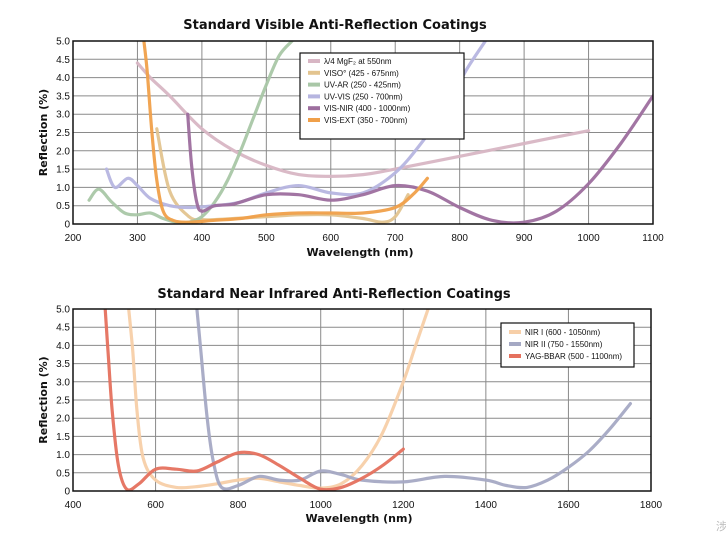 Image resolution: width=726 pixels, height=536 pixels. What do you see at coordinates (358, 61) in the screenshot?
I see `legend-entry: λ/4 MgF₂ at 550nm` at bounding box center [358, 61].